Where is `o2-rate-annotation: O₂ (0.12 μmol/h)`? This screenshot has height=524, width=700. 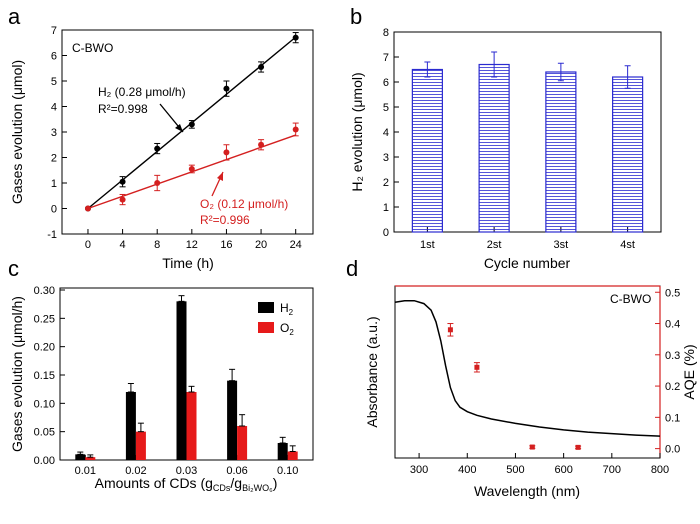 o2-rate-annotation: O₂ (0.12 μmol/h) is located at coordinates (244, 204).